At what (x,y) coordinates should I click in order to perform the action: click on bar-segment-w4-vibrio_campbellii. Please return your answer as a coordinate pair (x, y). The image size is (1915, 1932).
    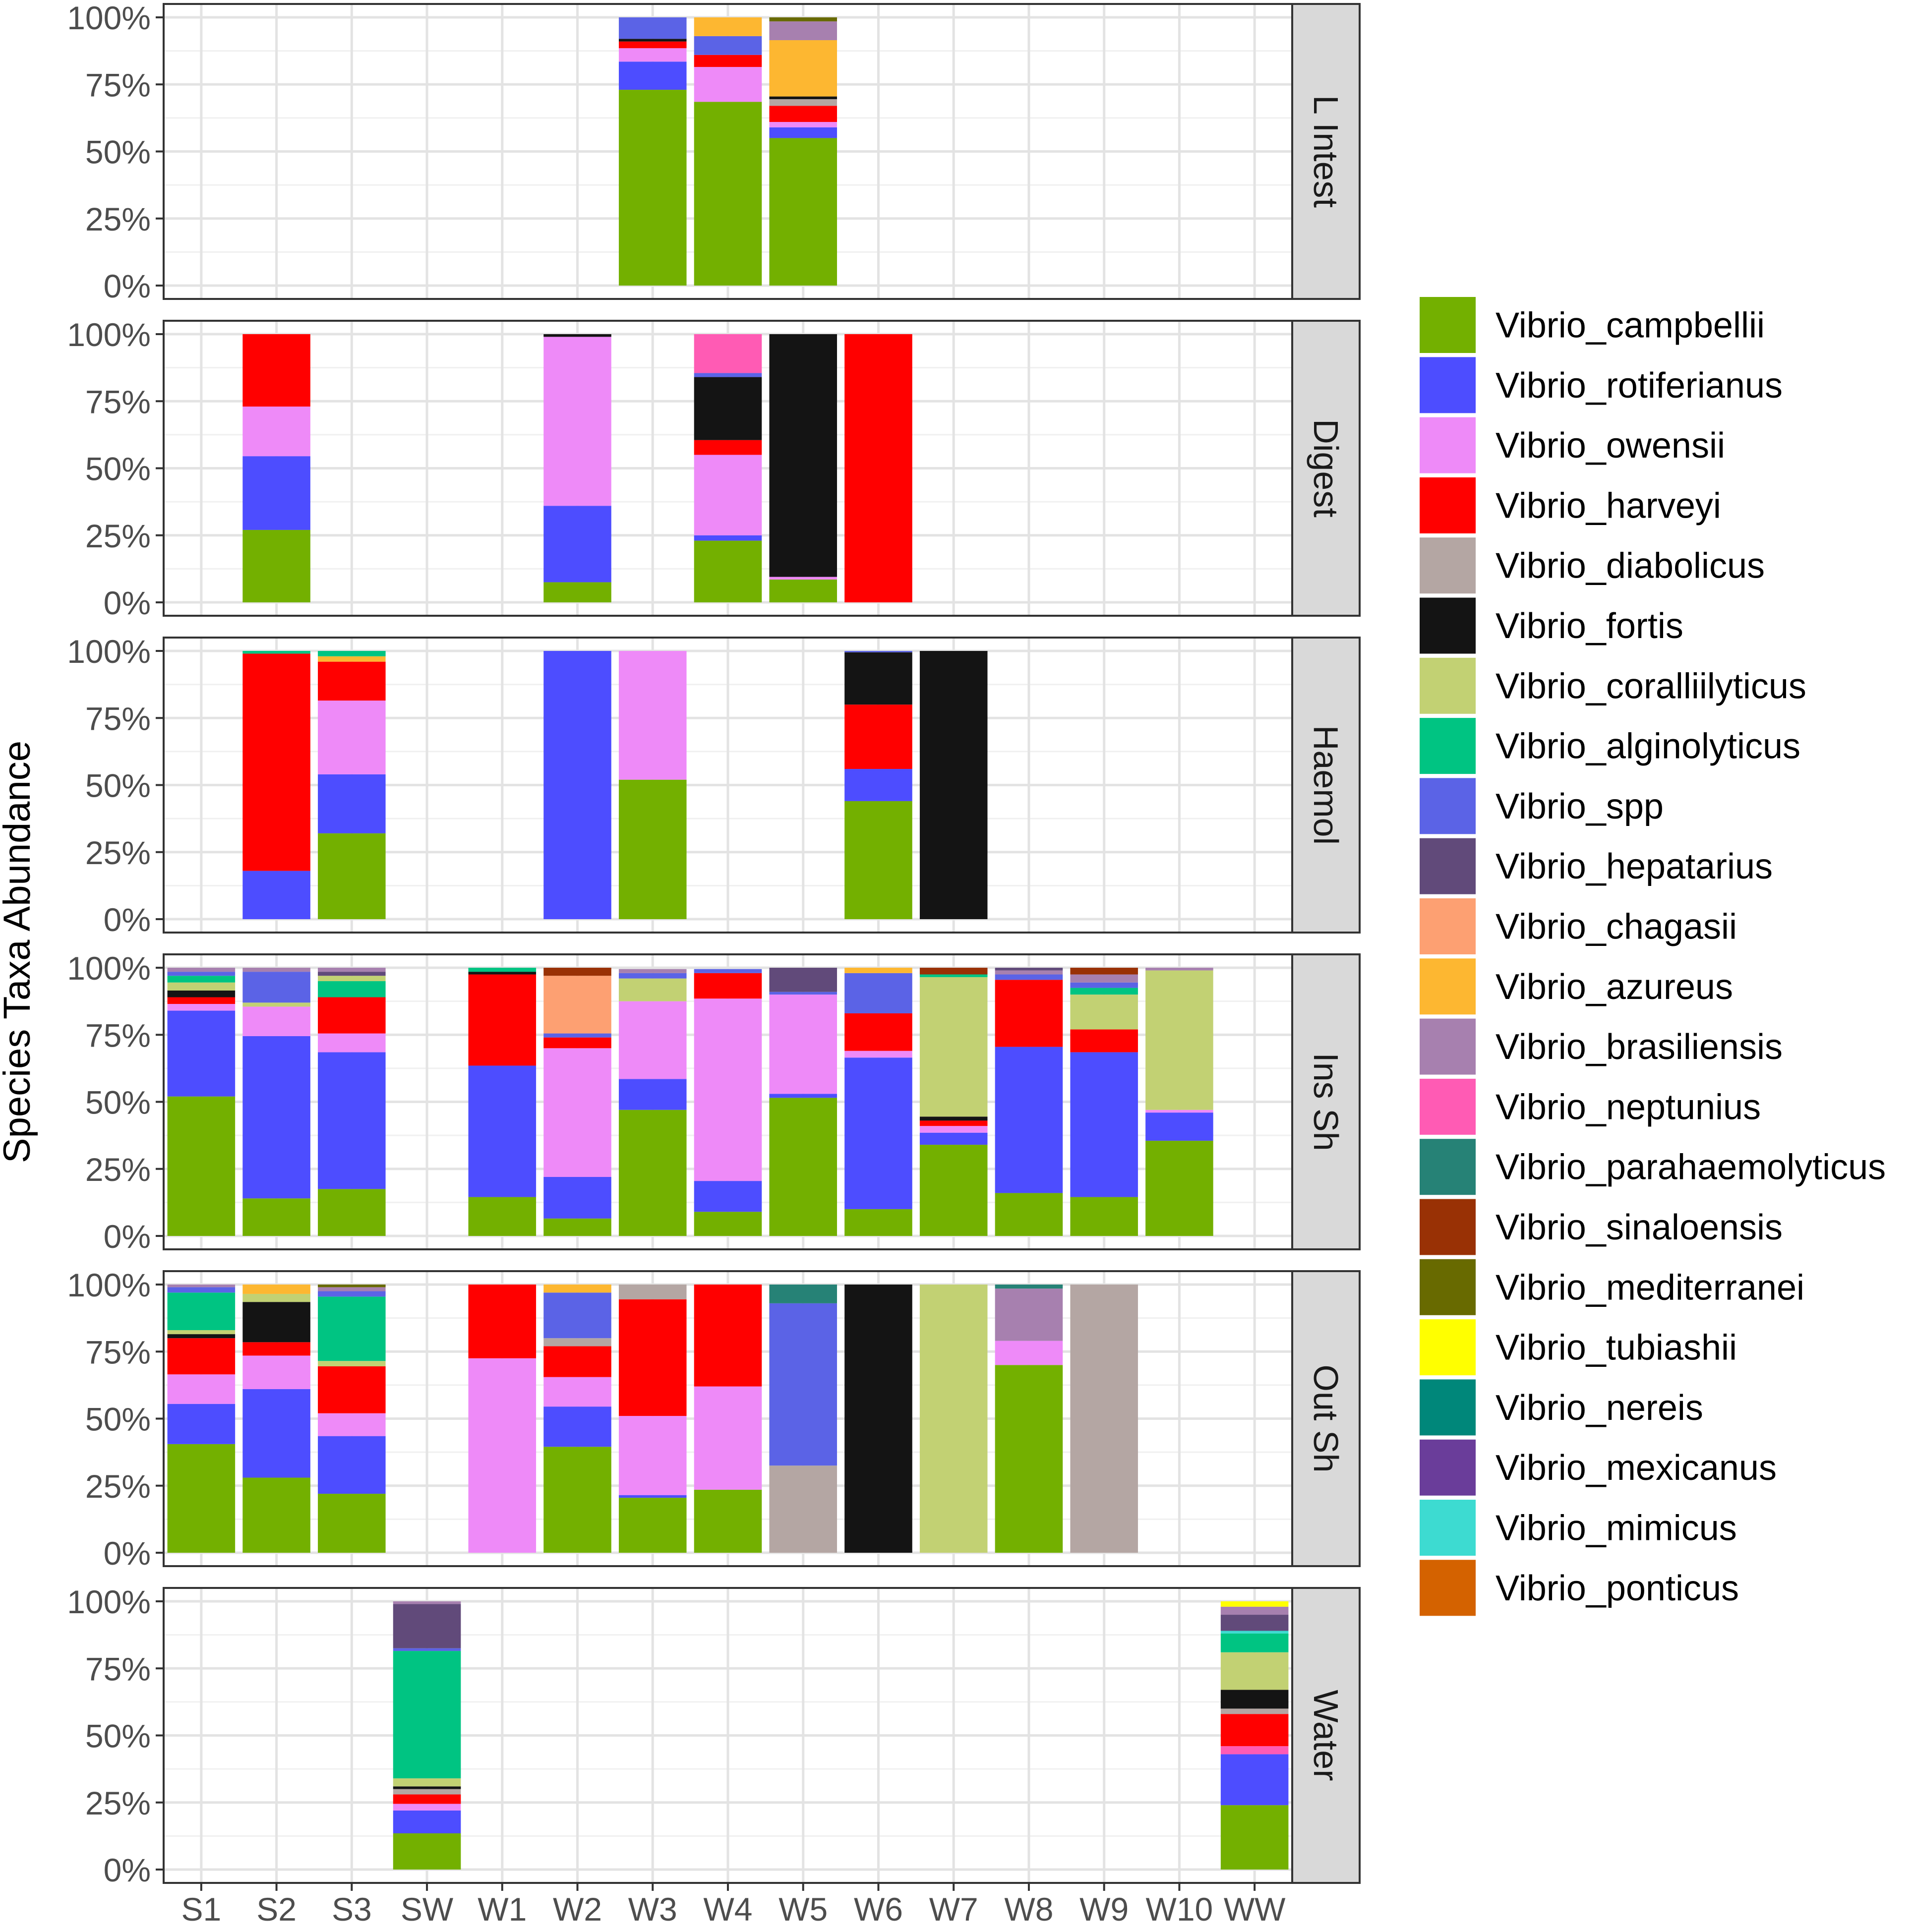
    Looking at the image, I should click on (728, 571).